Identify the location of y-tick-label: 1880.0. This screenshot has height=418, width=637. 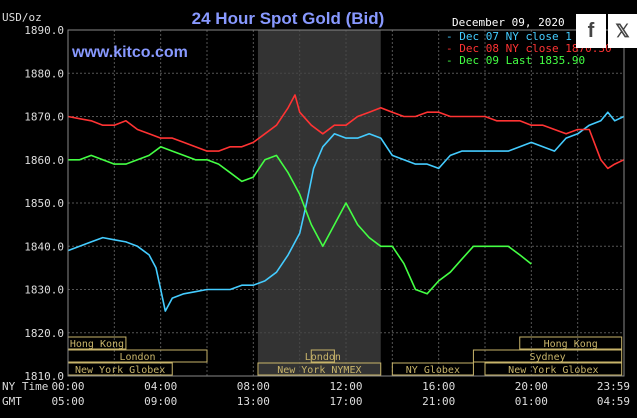
(44, 73).